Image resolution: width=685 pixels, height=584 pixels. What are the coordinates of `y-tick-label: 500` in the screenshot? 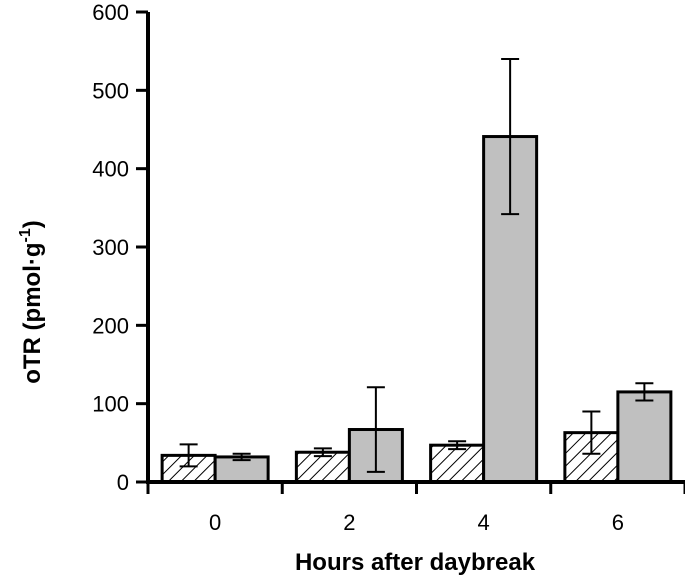 It's located at (110, 90).